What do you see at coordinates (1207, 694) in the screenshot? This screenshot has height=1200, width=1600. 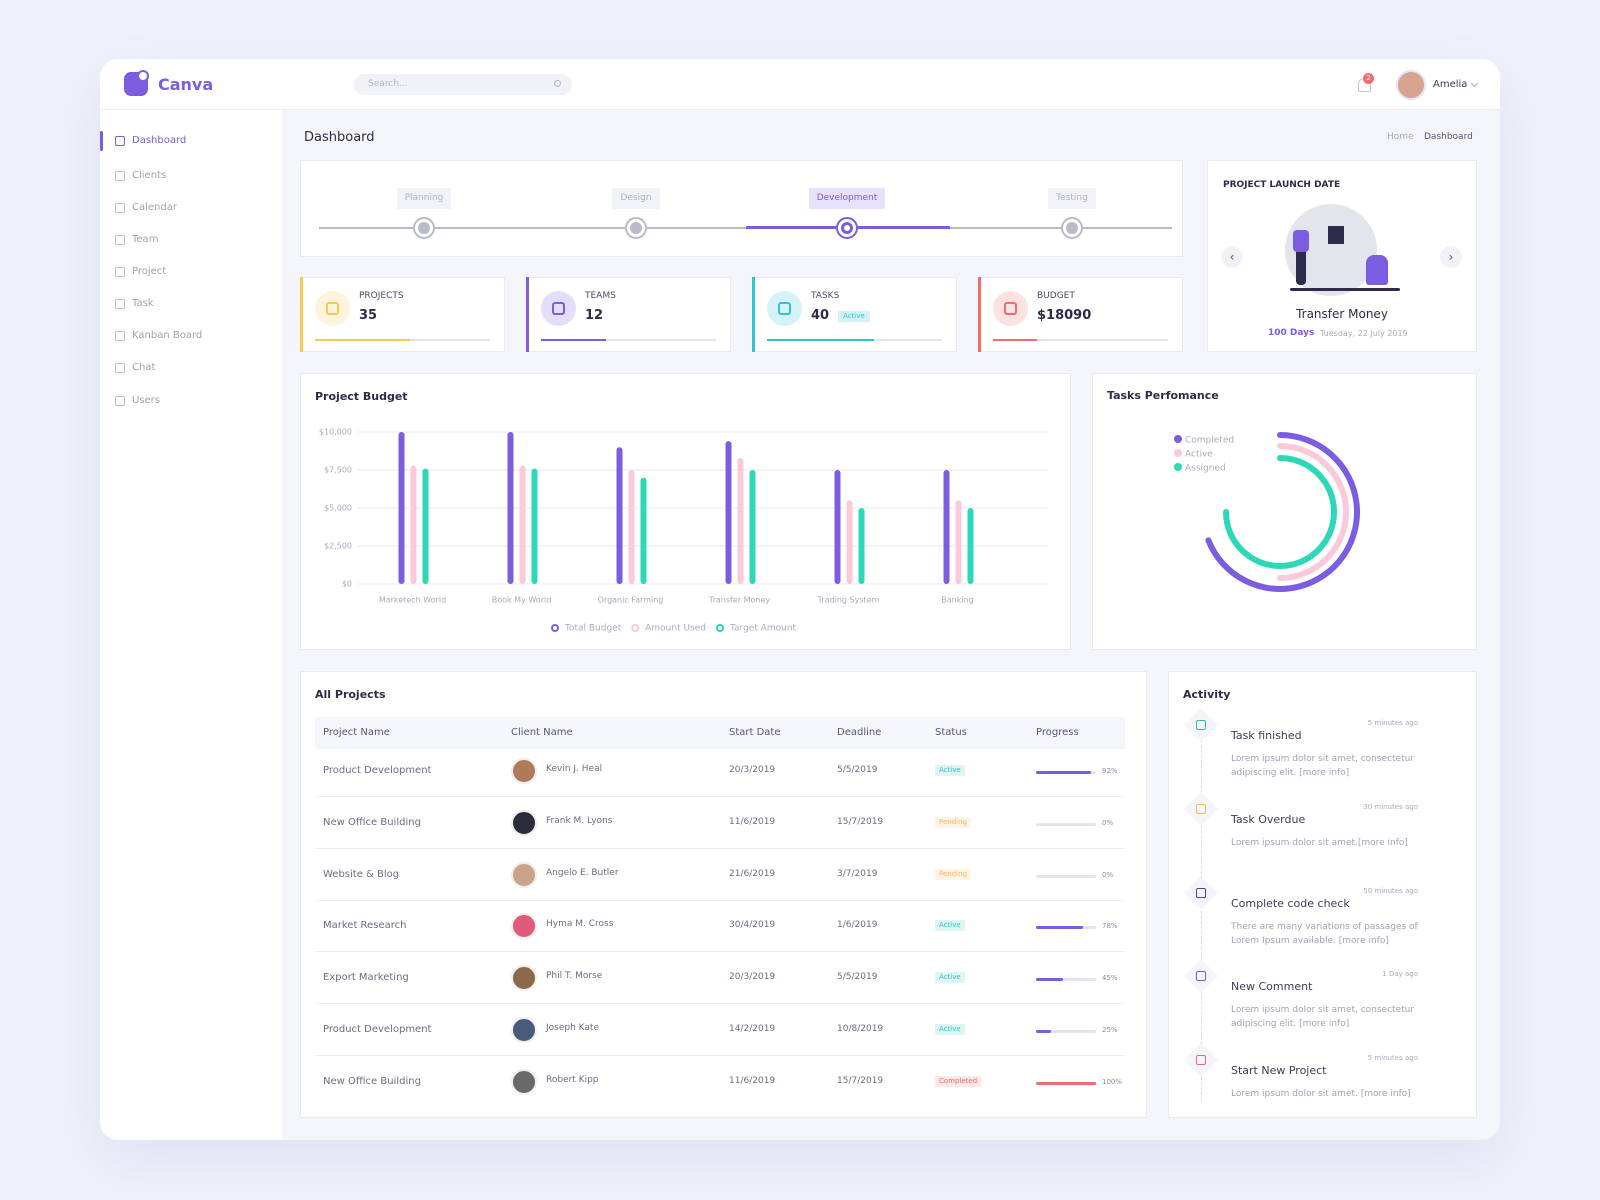 I see `activity-title: Activity` at bounding box center [1207, 694].